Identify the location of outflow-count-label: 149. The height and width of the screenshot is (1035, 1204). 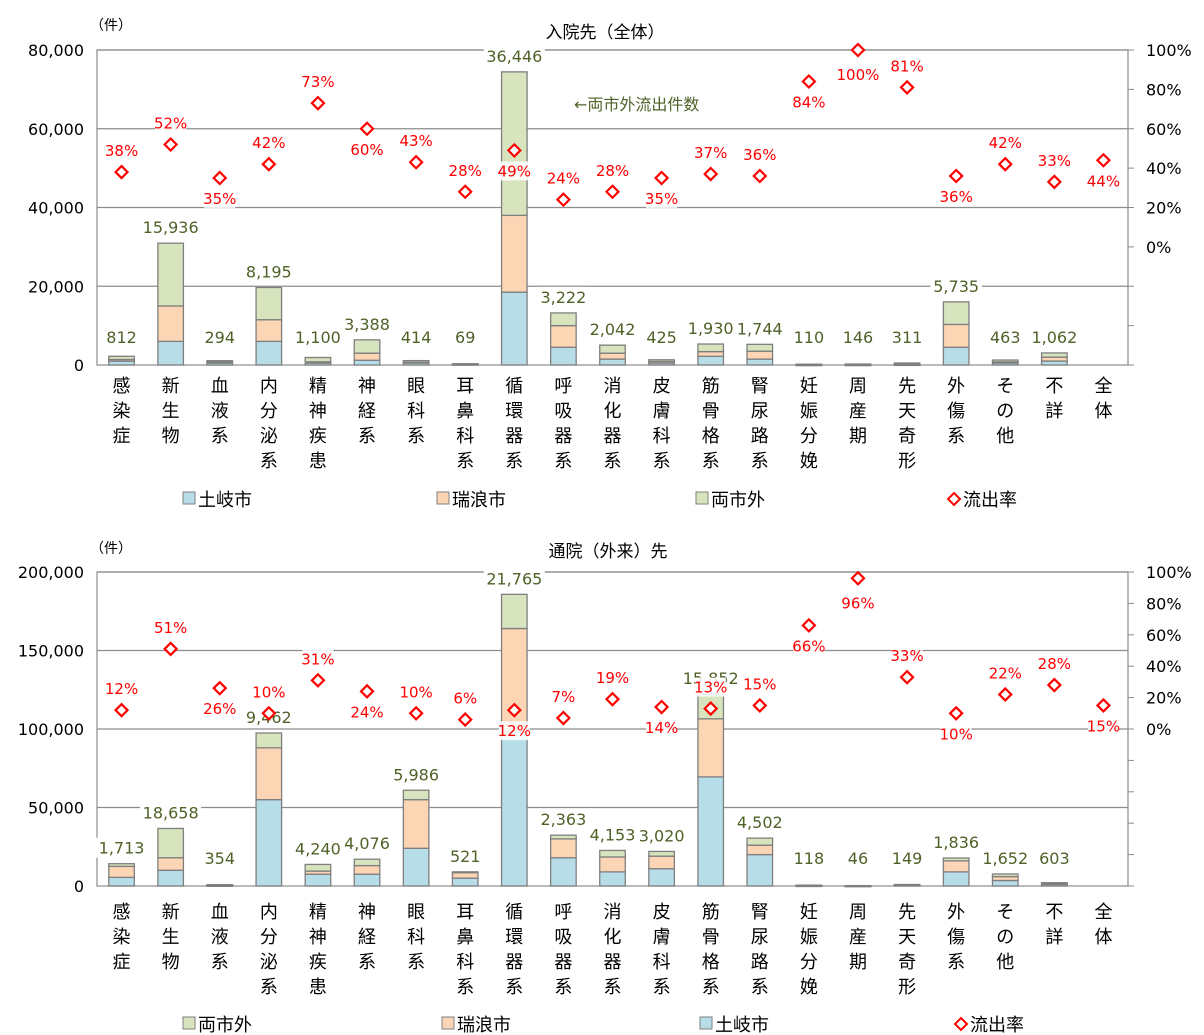
(907, 858).